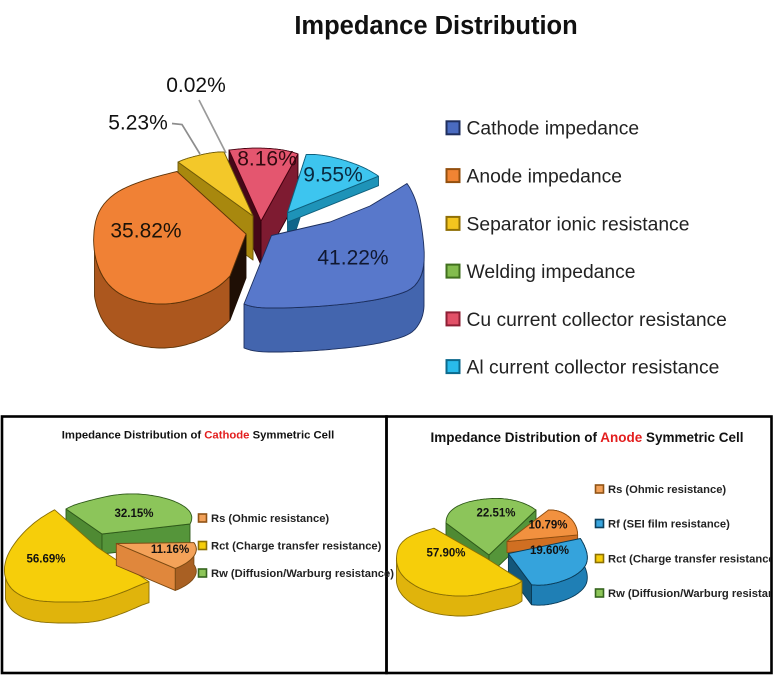 The height and width of the screenshot is (676, 780). Describe the element at coordinates (138, 123) in the screenshot. I see `svg-text: 5.23%` at that location.